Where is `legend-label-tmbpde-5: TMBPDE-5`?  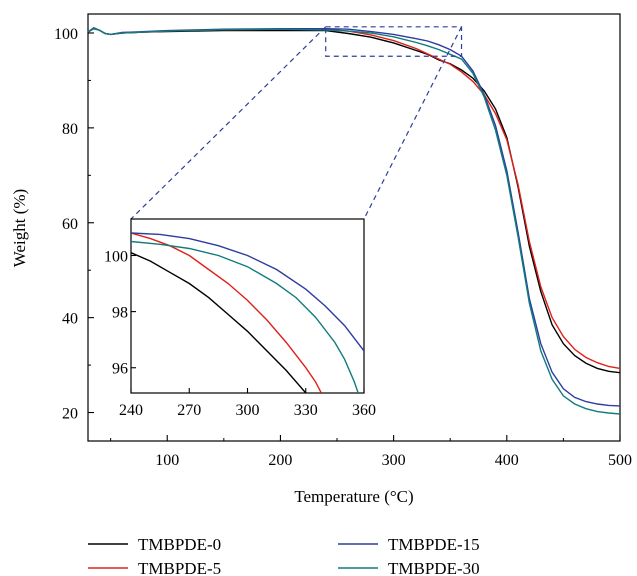 legend-label-tmbpde-5: TMBPDE-5 is located at coordinates (179, 567).